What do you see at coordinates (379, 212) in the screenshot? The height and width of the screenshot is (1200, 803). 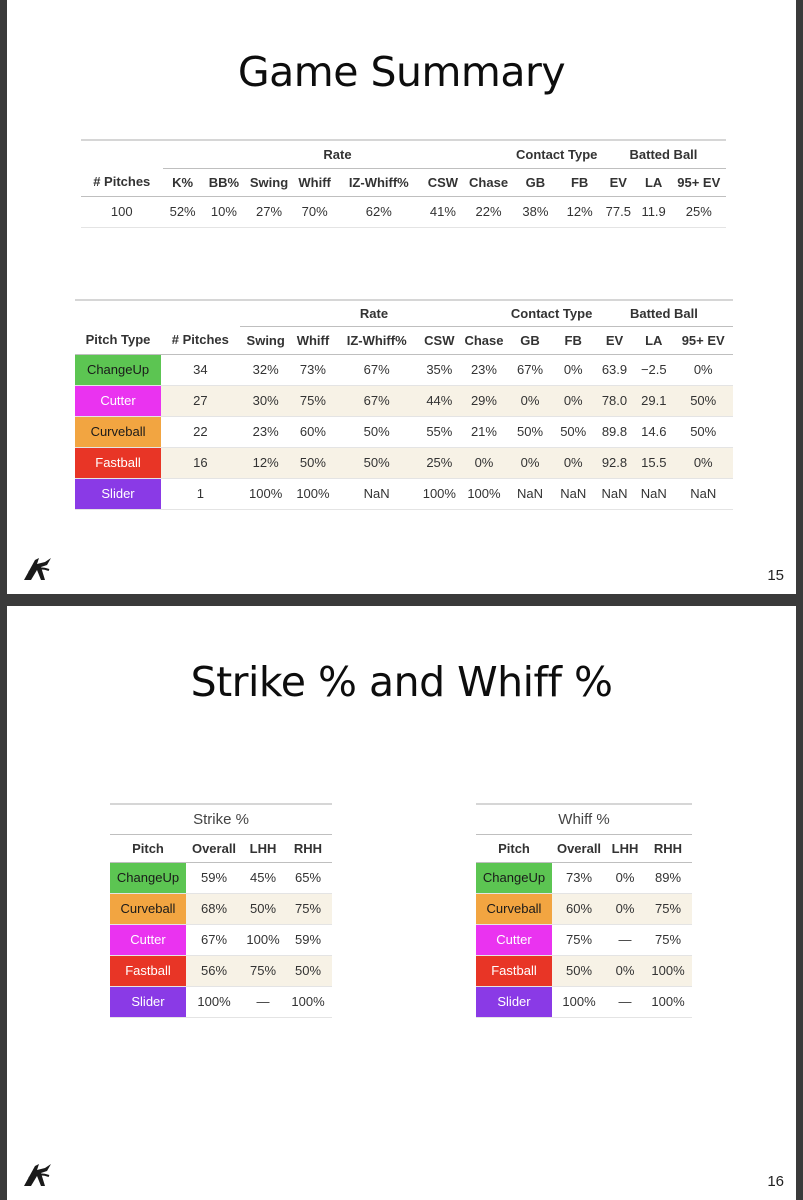 I see `table-cell: 62%` at bounding box center [379, 212].